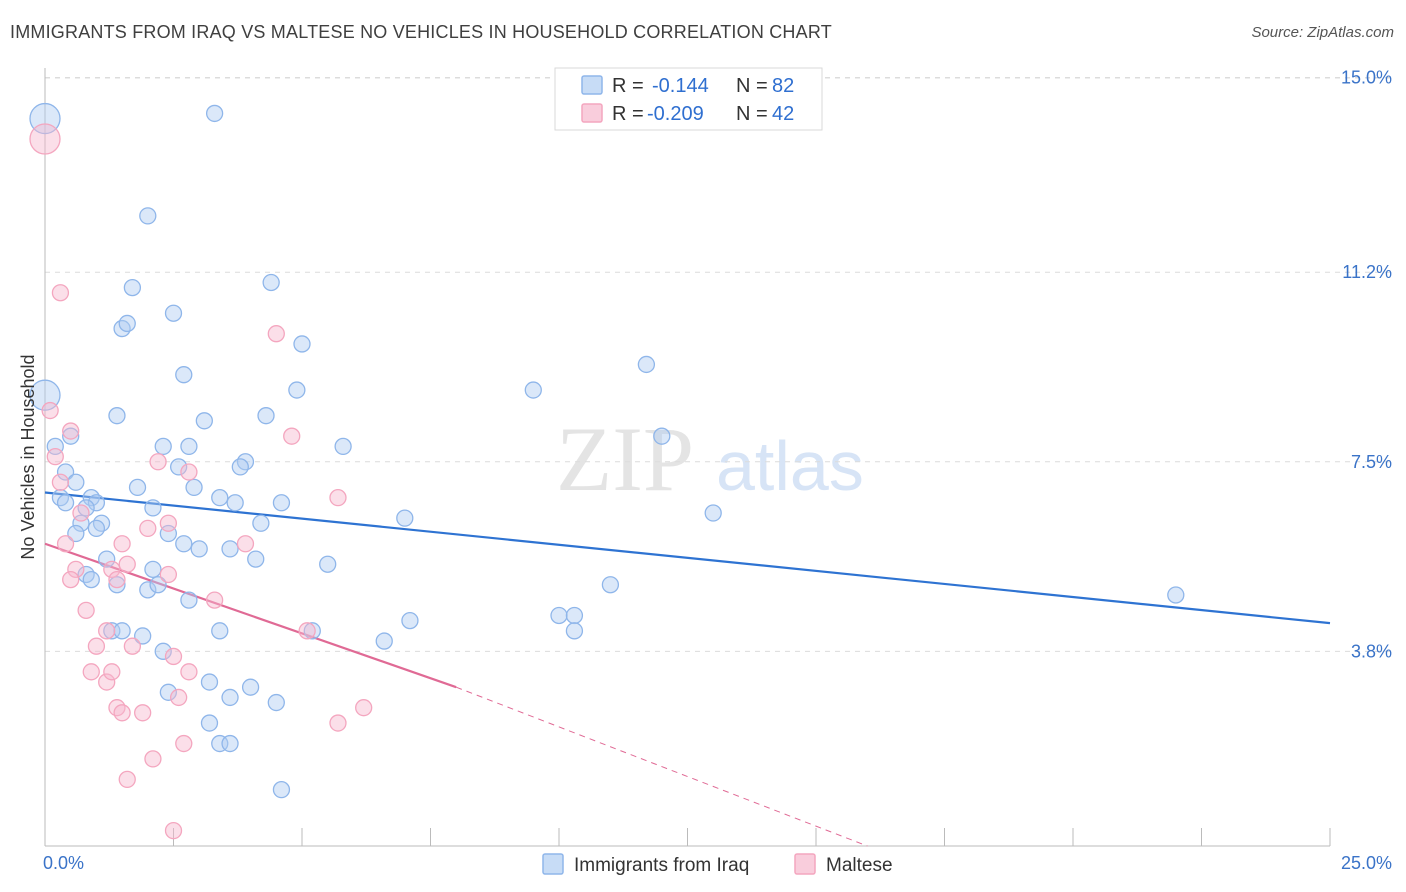  Describe the element at coordinates (752, 86) in the screenshot. I see `legend-n-label-iraq: N =` at that location.